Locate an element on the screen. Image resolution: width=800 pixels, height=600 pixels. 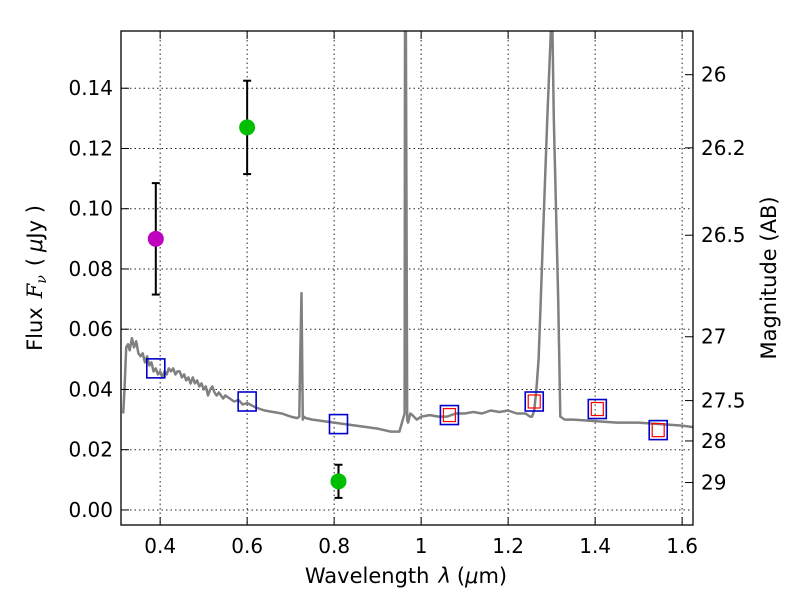
y-tick-label: 0.04 is located at coordinates (90, 389).